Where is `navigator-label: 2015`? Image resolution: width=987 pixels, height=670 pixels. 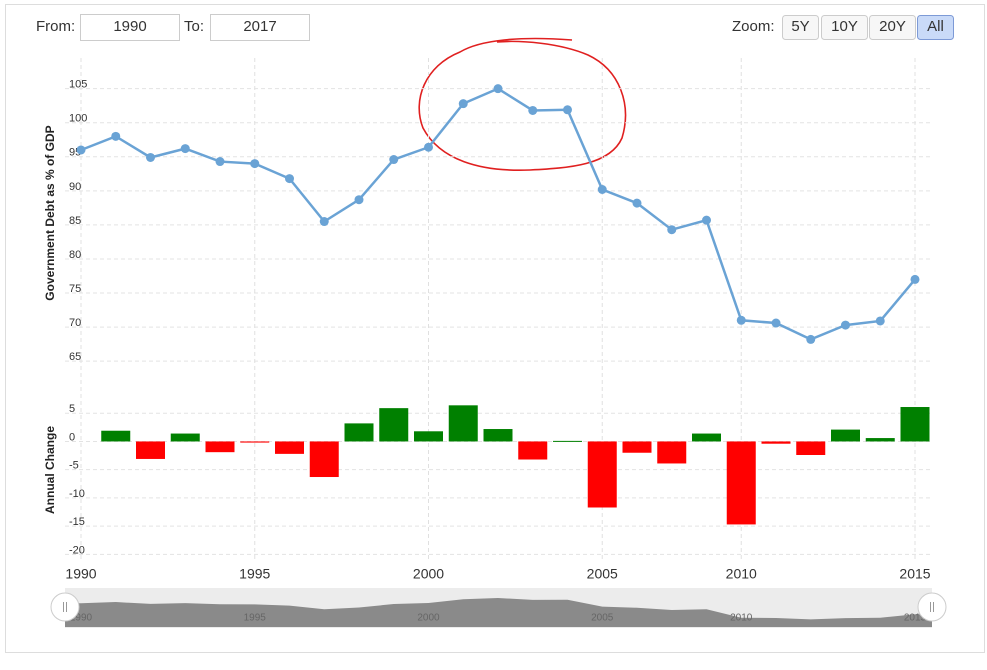
navigator-label: 2015 is located at coordinates (915, 618).